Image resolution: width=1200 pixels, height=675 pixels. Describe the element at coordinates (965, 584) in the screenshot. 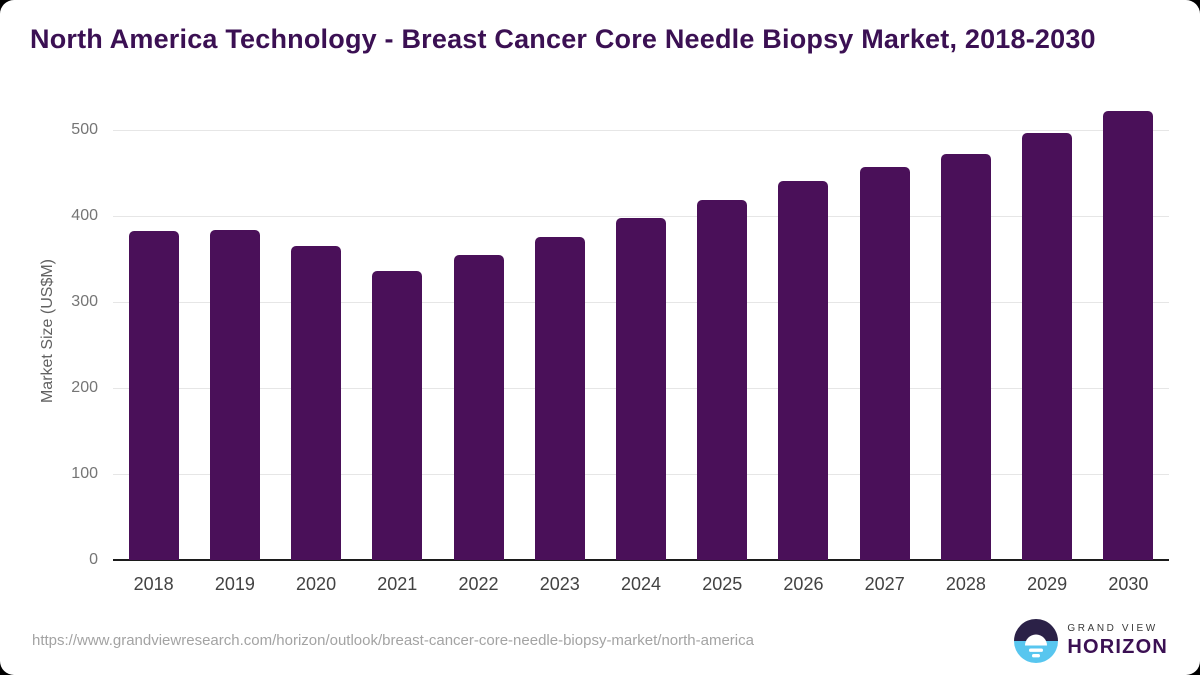

I see `x-tick-label-2028: 2028` at that location.